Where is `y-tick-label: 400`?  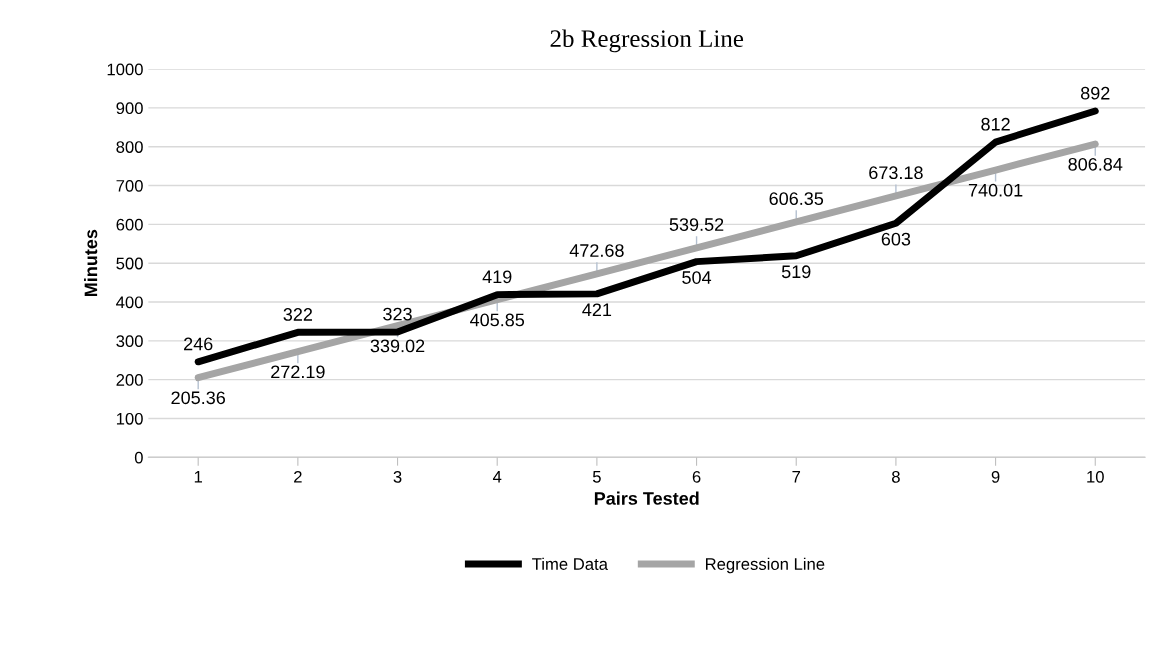 y-tick-label: 400 is located at coordinates (129, 302).